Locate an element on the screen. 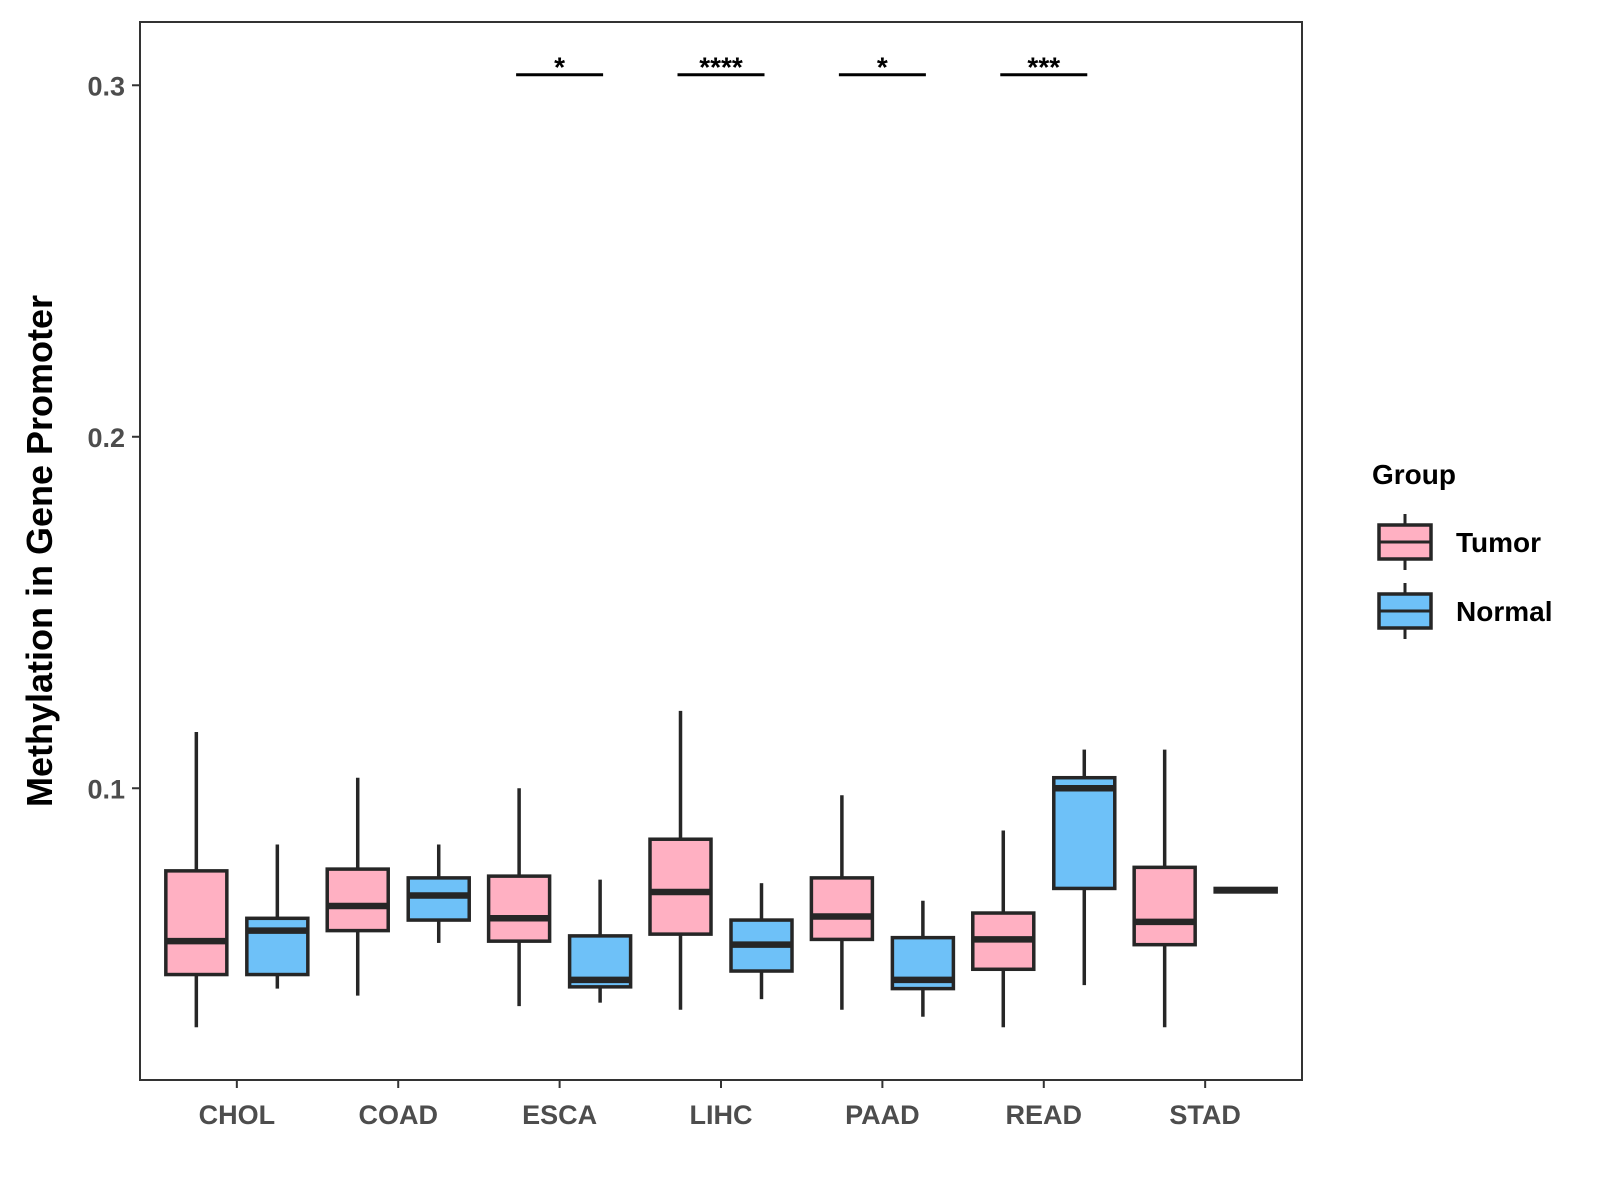 The height and width of the screenshot is (1200, 1600). x-tick-label: PAAD is located at coordinates (882, 1115).